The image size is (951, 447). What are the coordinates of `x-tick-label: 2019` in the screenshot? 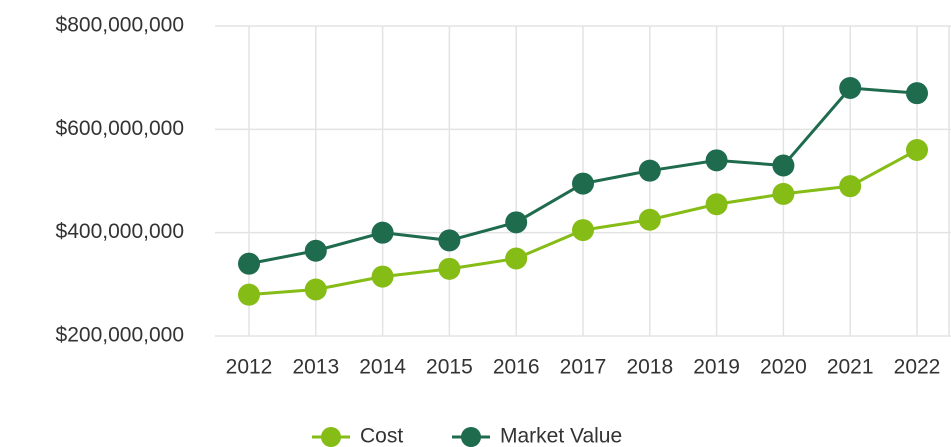 It's located at (716, 367).